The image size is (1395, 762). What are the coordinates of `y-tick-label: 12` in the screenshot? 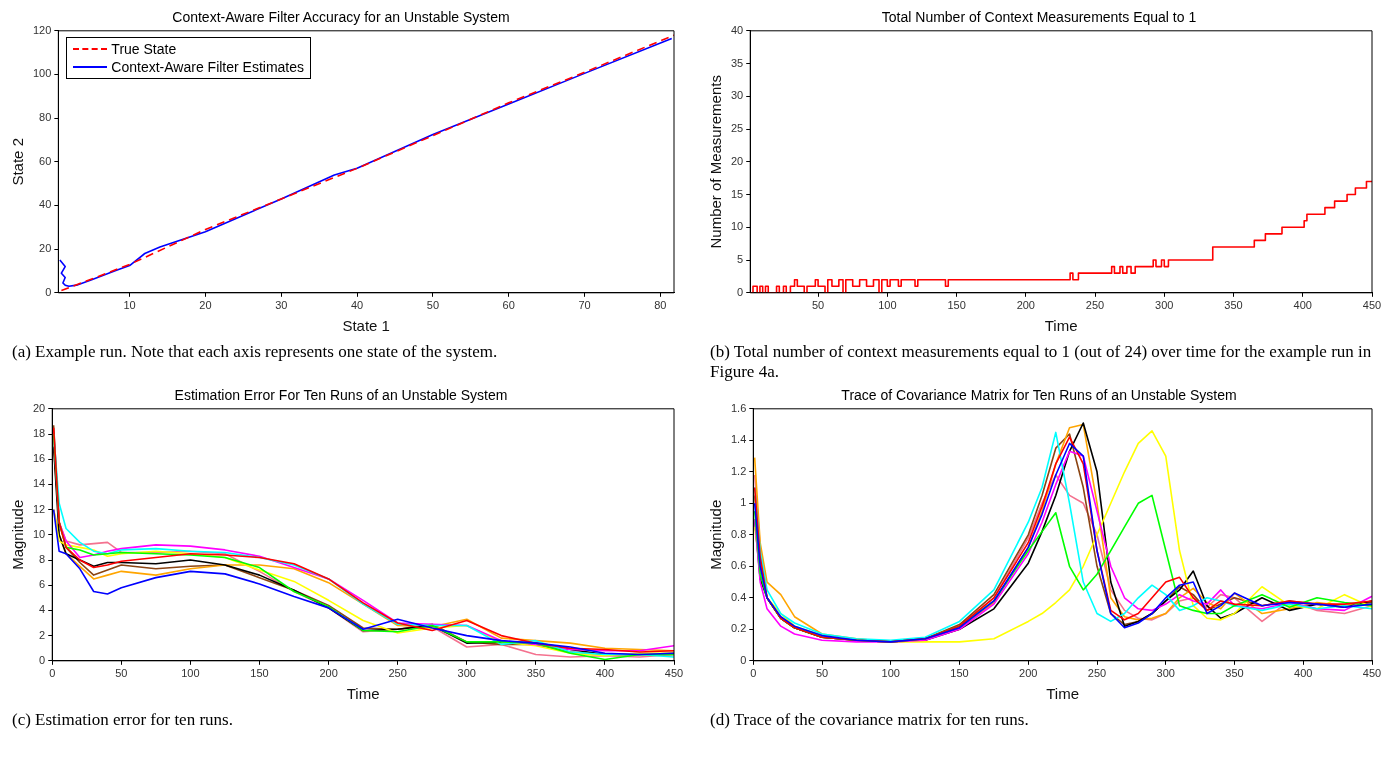 It's located at (39, 508).